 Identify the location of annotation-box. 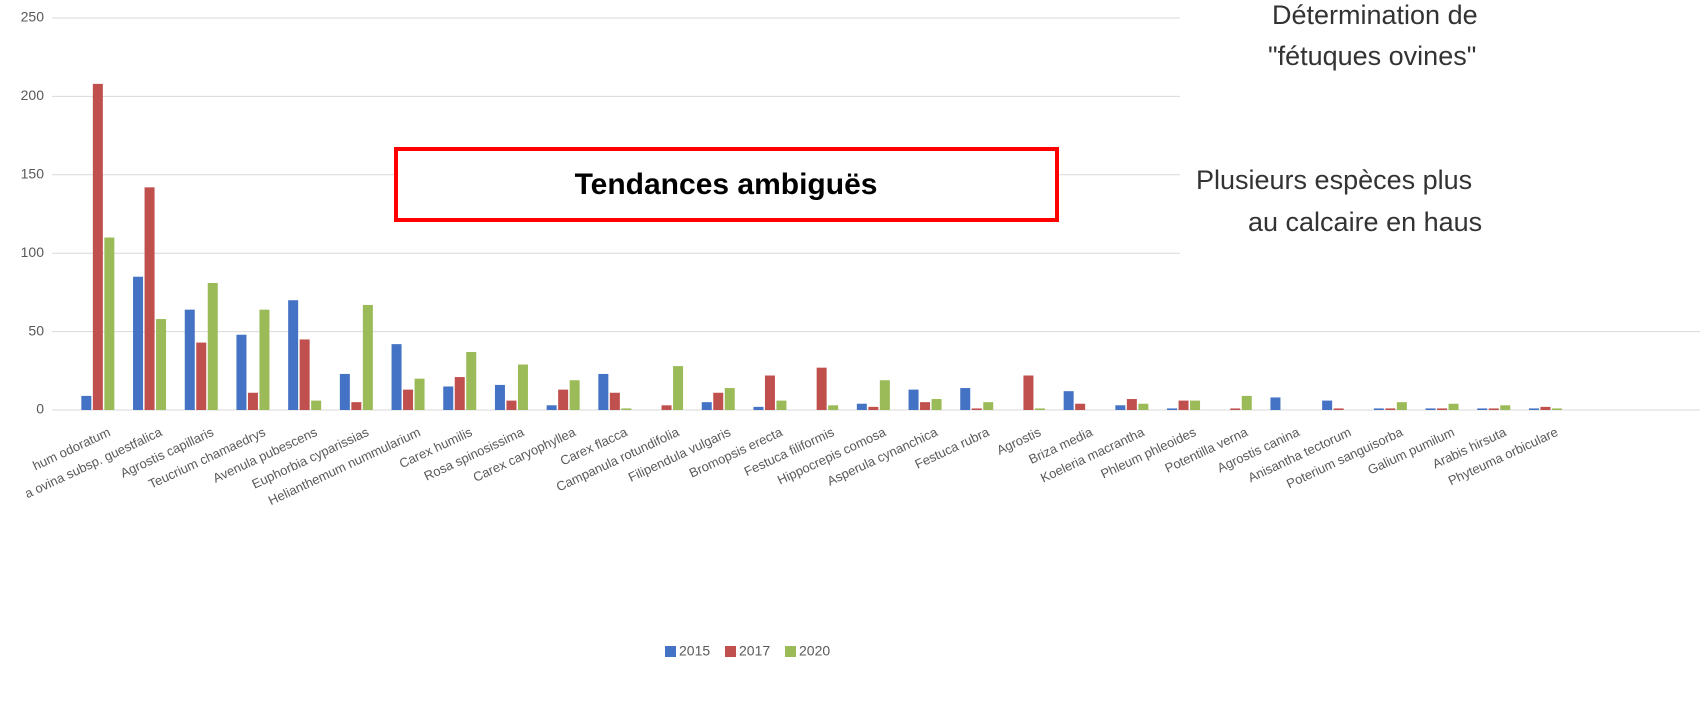
(726, 184).